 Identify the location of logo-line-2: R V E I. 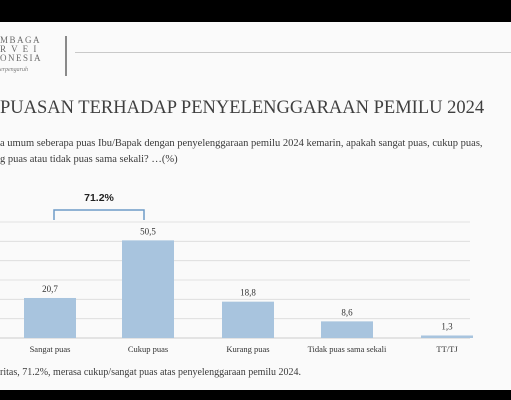
(19, 49).